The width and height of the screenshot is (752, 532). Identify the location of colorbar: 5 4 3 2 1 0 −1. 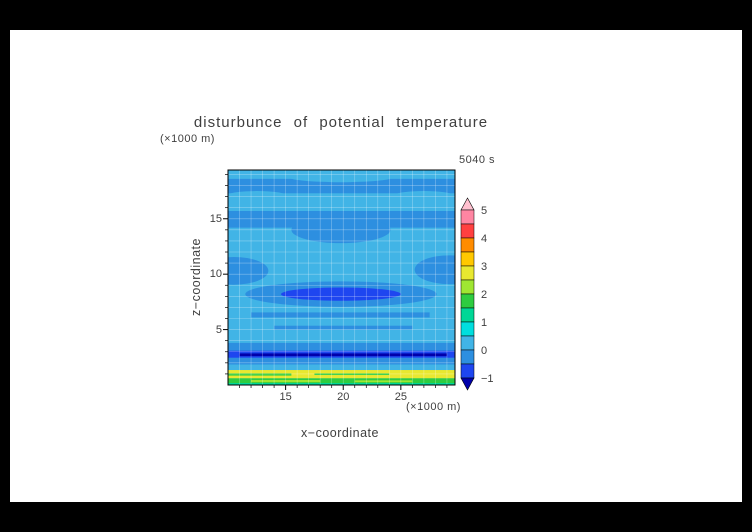
(477, 294).